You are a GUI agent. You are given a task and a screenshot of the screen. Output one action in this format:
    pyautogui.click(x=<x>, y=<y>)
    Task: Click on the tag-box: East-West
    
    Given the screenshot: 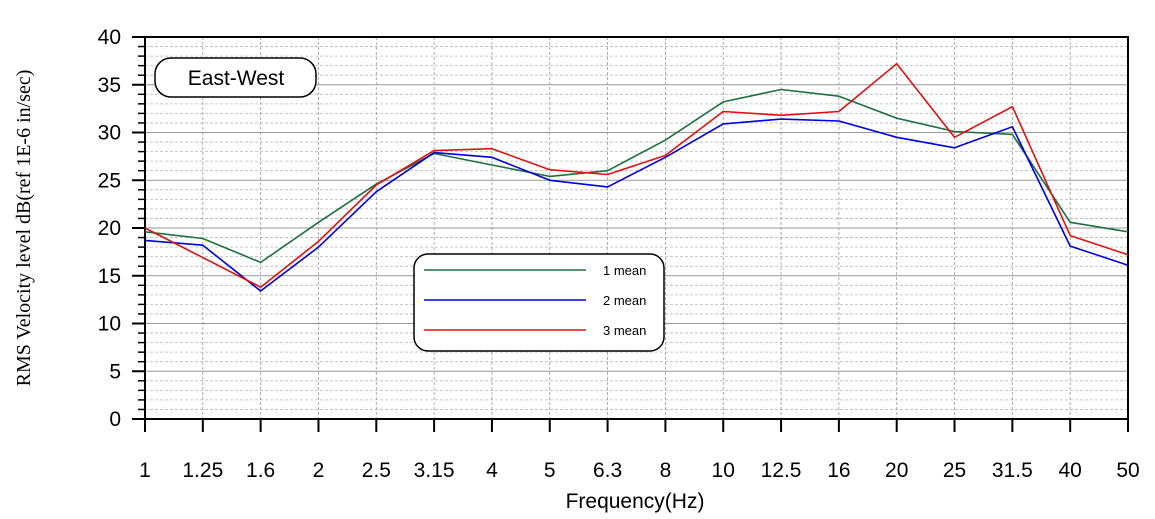 What is the action you would take?
    pyautogui.click(x=235, y=77)
    